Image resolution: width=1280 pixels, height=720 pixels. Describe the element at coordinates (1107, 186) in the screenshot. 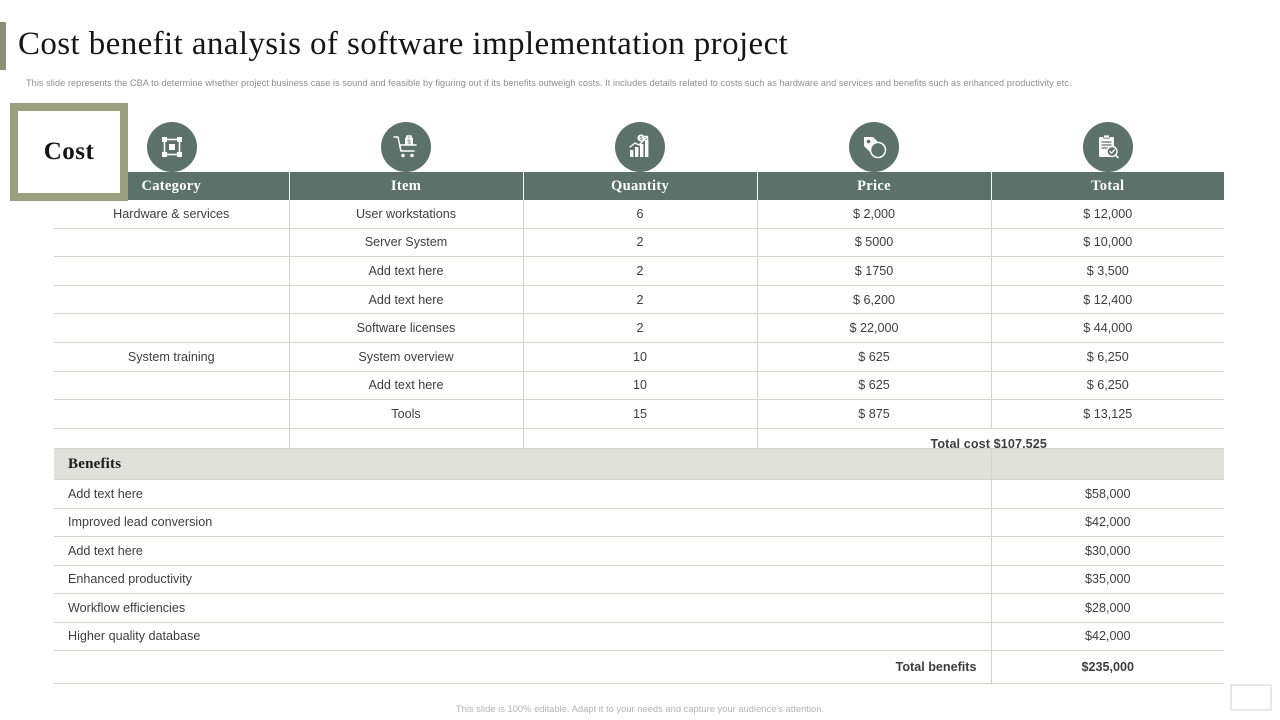

I see `column-header-total: Total` at that location.